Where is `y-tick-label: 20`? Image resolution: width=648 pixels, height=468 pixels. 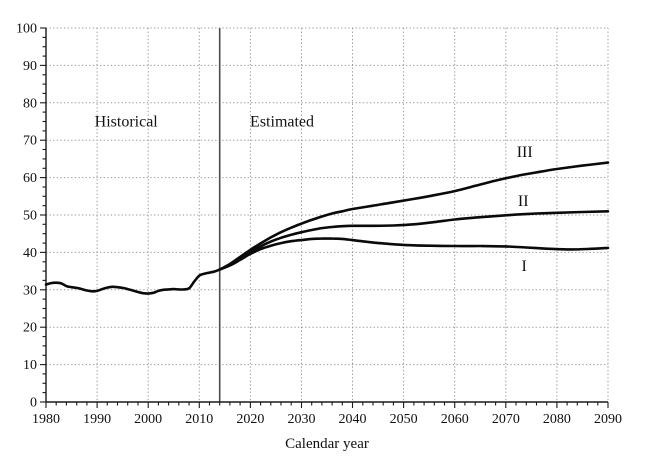 y-tick-label: 20 is located at coordinates (30, 328).